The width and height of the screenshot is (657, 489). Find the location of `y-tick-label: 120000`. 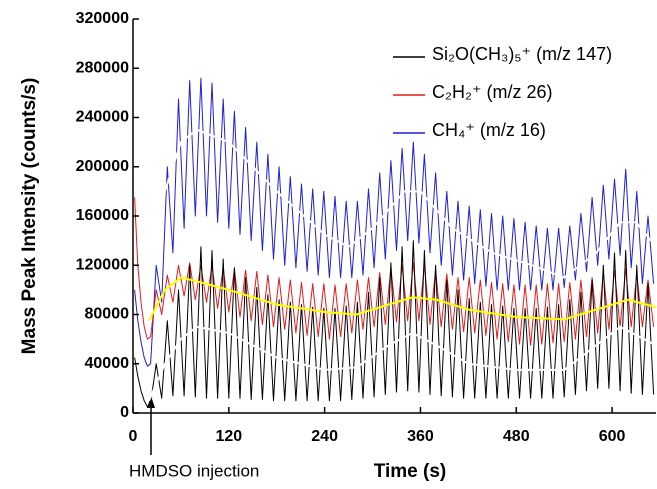

y-tick-label: 120000 is located at coordinates (102, 264).